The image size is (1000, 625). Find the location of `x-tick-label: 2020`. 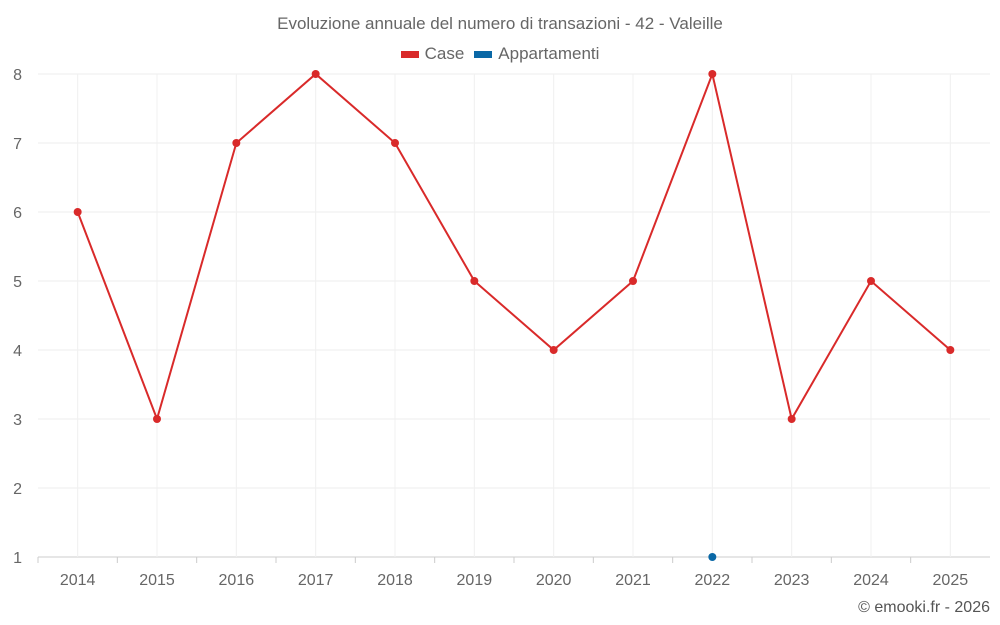

x-tick-label: 2020 is located at coordinates (554, 580).